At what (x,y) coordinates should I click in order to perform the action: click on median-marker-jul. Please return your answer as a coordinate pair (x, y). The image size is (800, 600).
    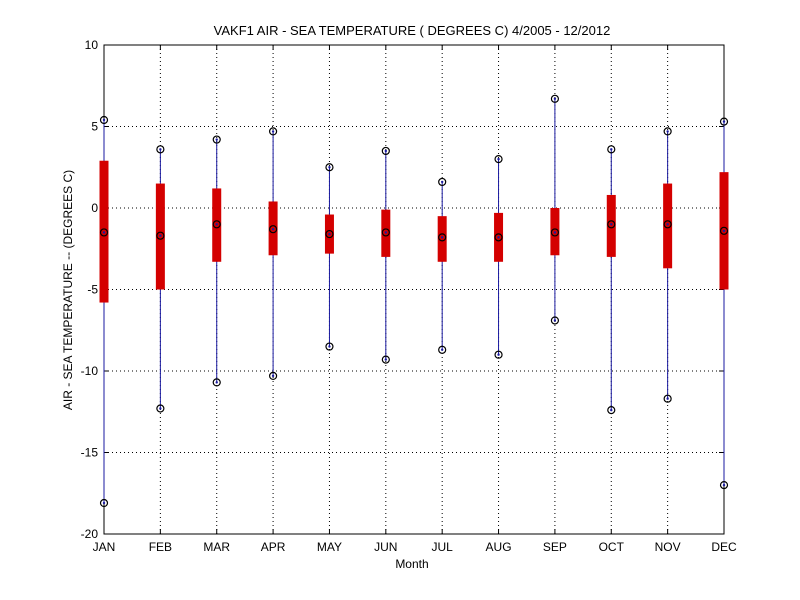
    Looking at the image, I should click on (442, 237).